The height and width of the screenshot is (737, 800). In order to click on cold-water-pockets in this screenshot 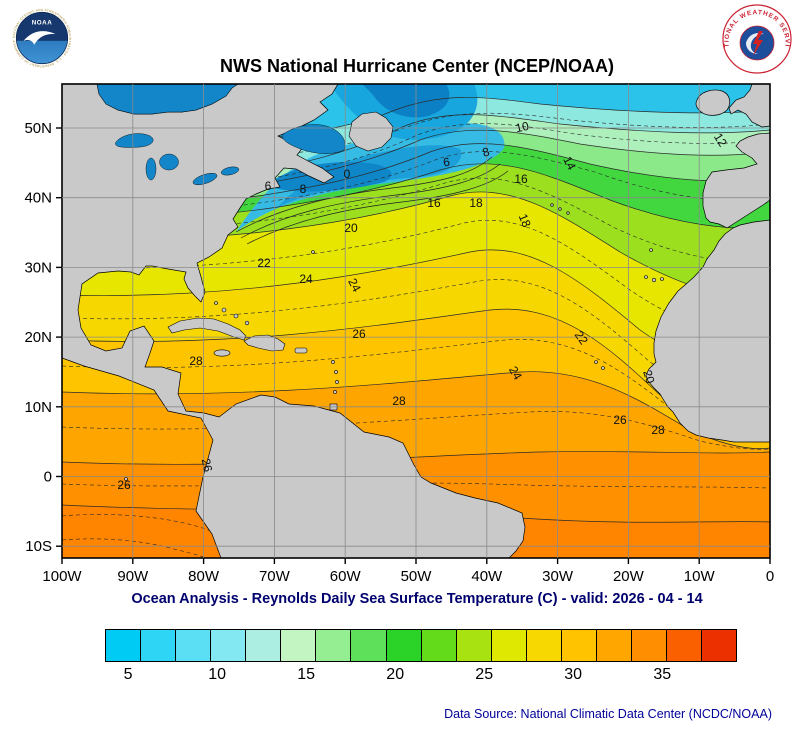, I will do `click(370, 158)`.